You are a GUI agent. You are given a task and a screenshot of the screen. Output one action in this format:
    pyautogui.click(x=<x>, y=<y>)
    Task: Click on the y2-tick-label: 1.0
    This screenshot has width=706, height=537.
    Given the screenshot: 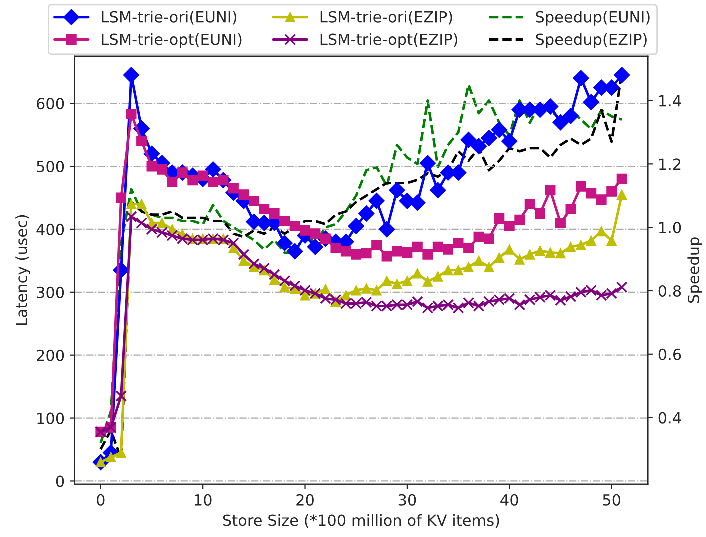 What is the action you would take?
    pyautogui.click(x=671, y=228)
    